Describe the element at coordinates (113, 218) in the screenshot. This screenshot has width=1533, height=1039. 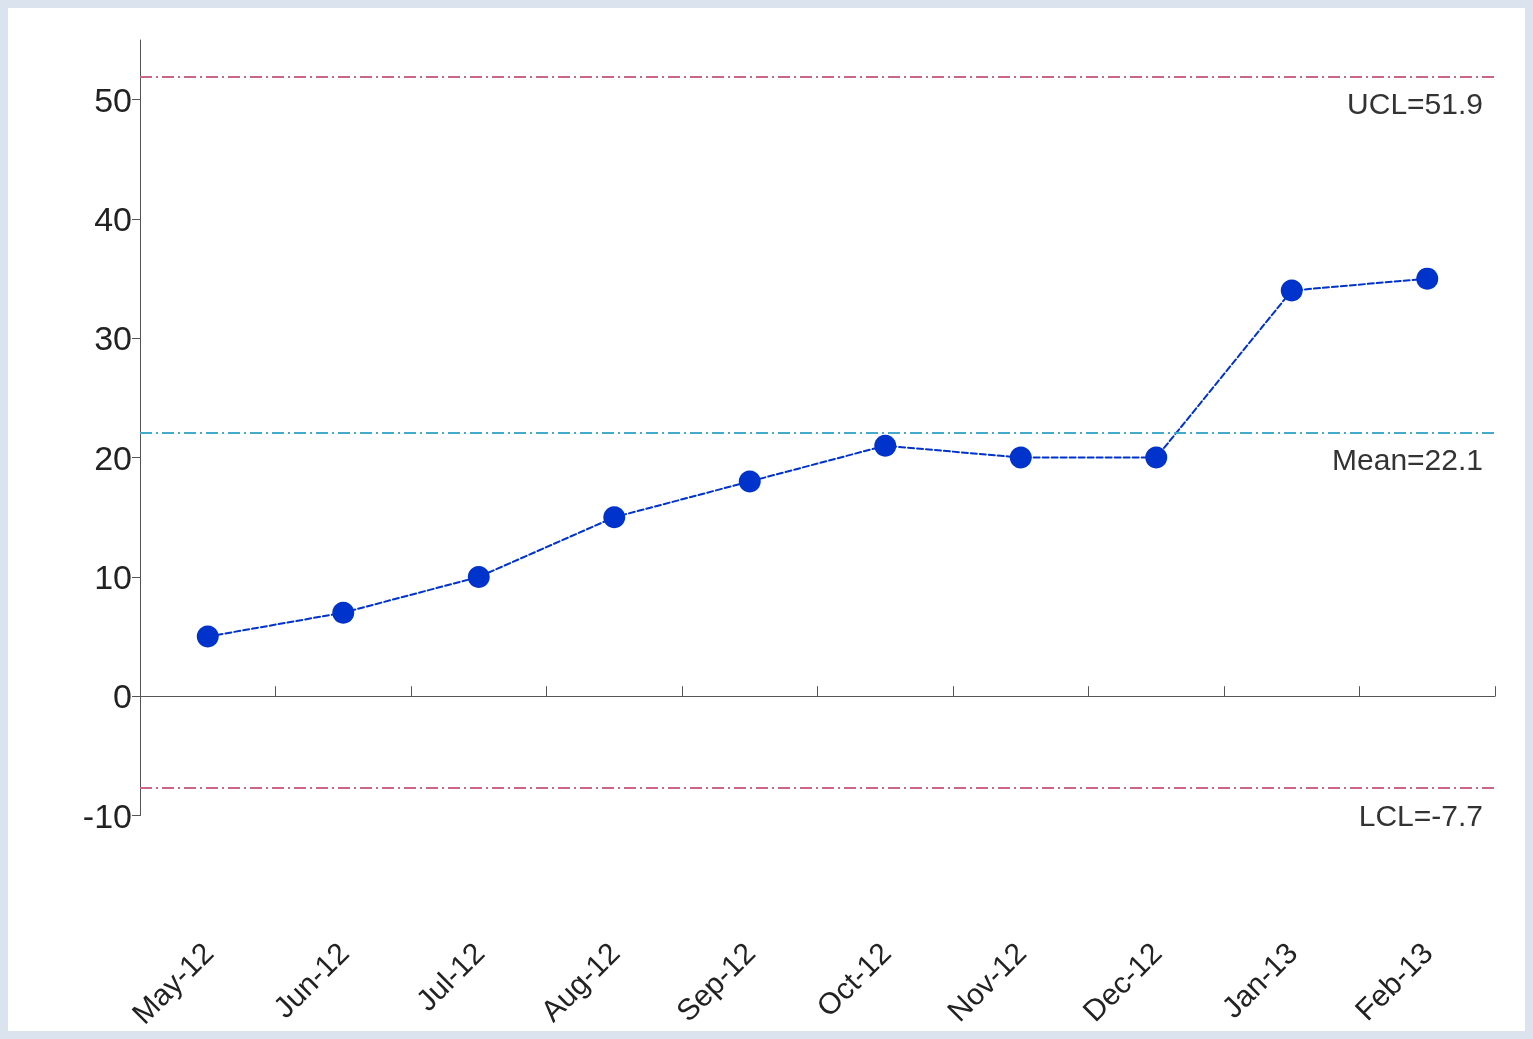
I see `y-tick-label: 40` at that location.